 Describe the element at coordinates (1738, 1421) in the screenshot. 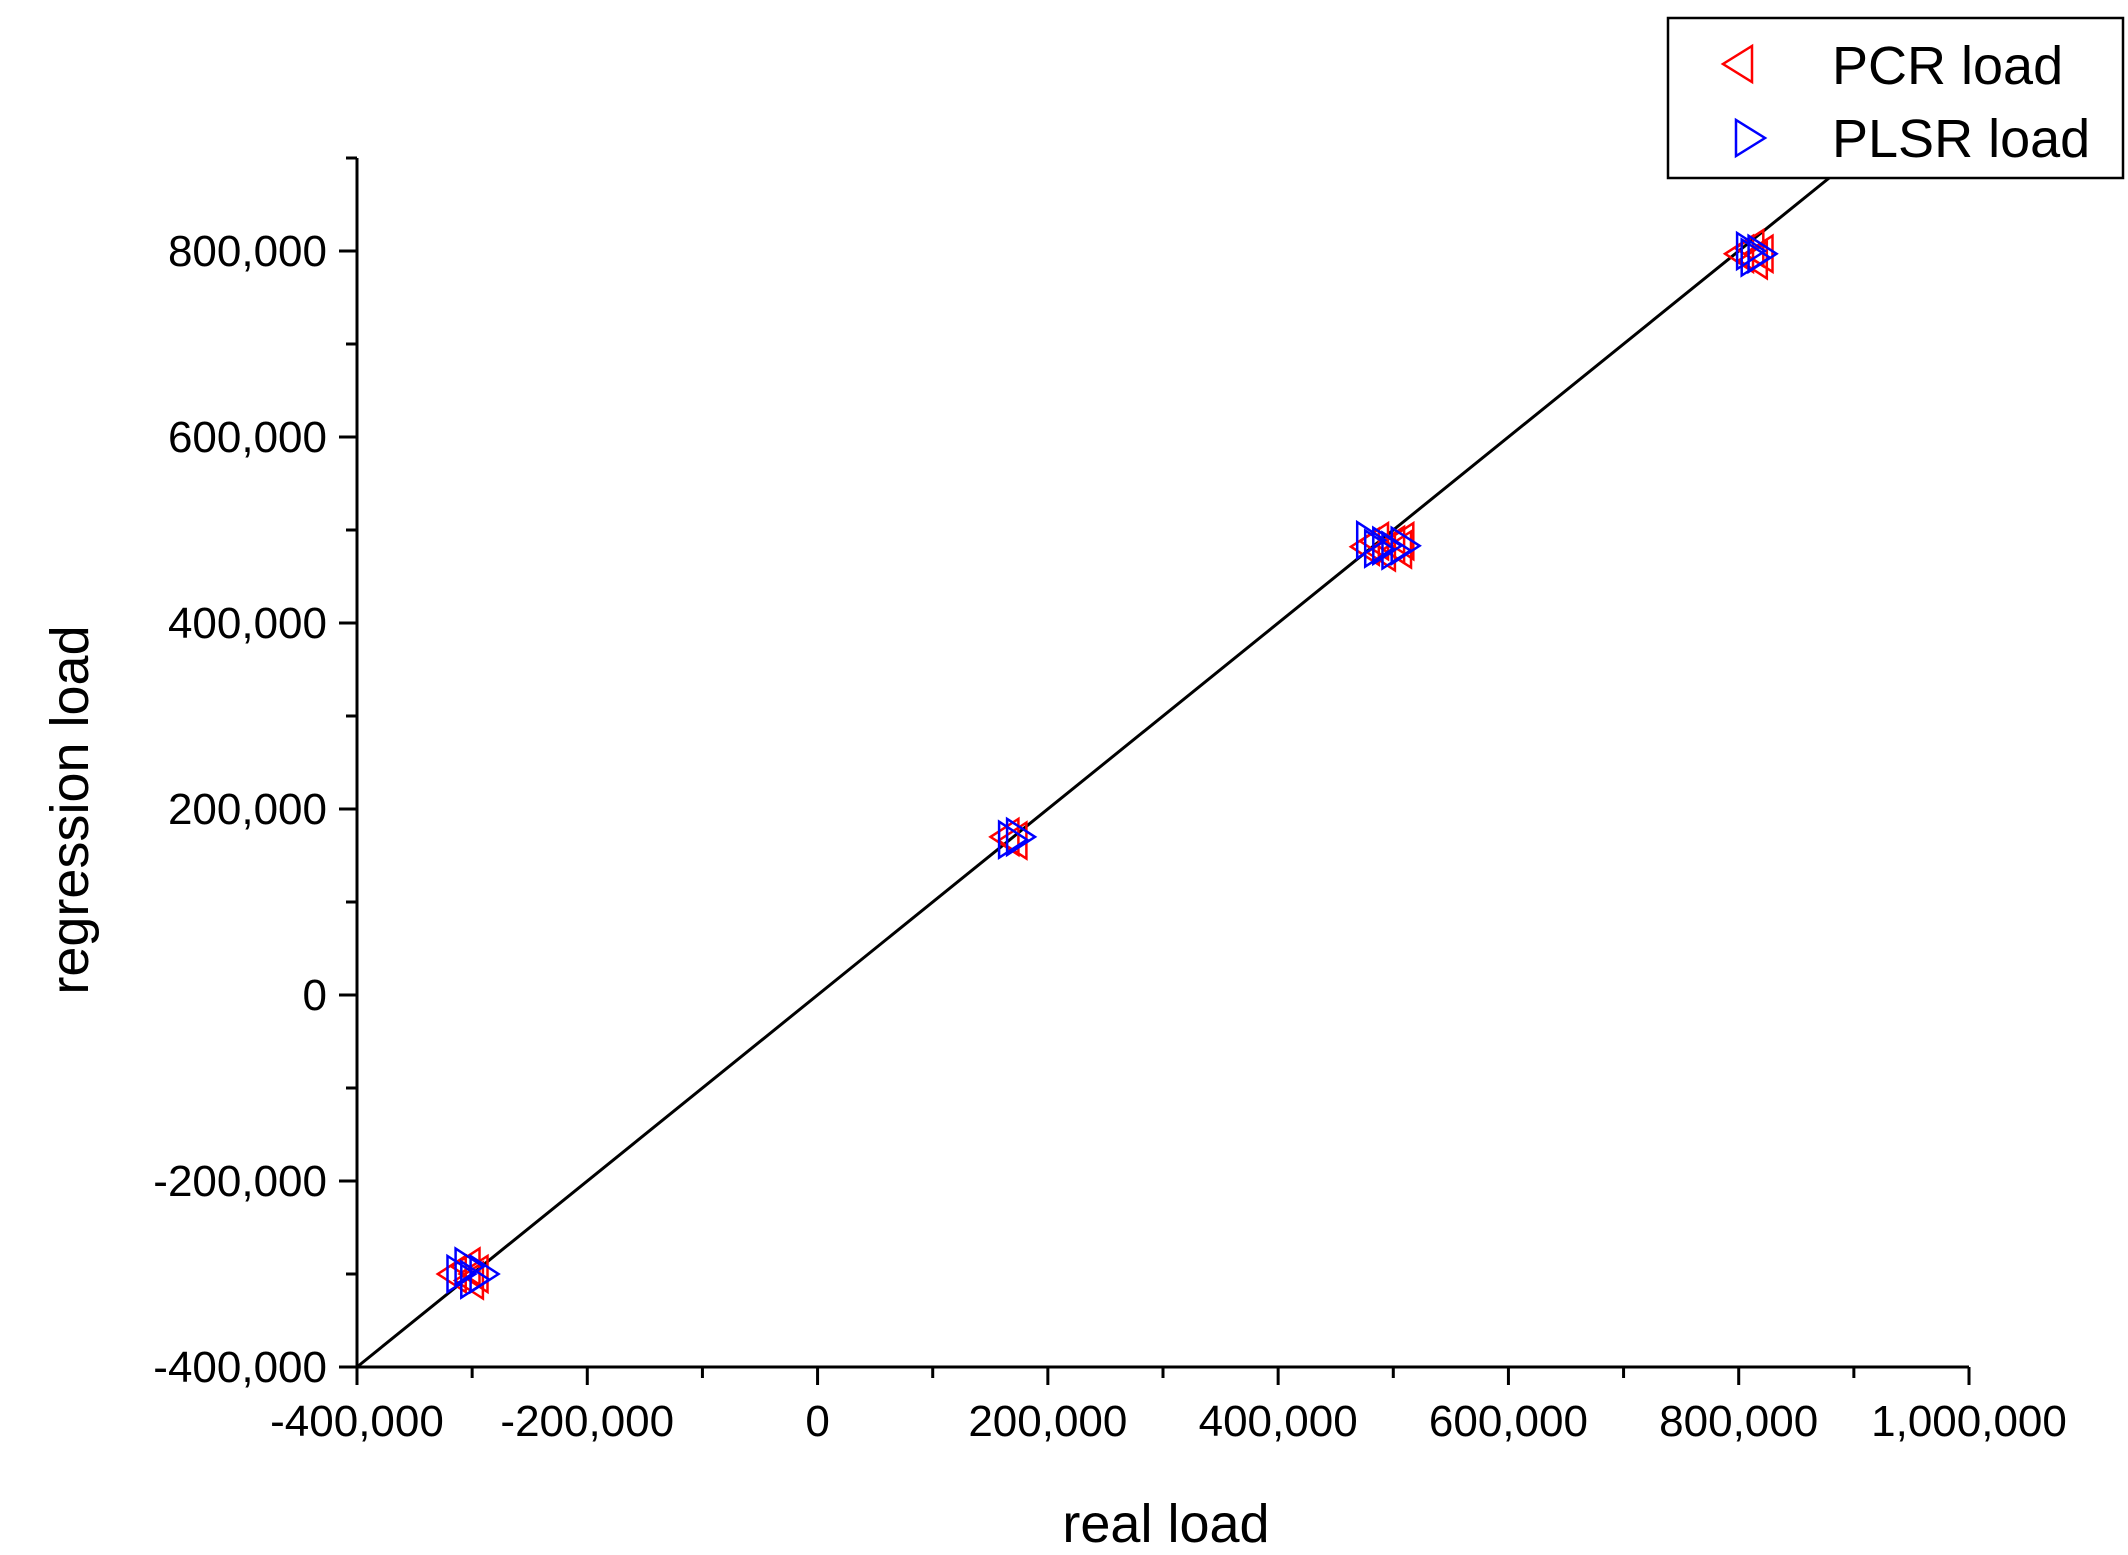

I see `x-tick-label: 800,000` at that location.